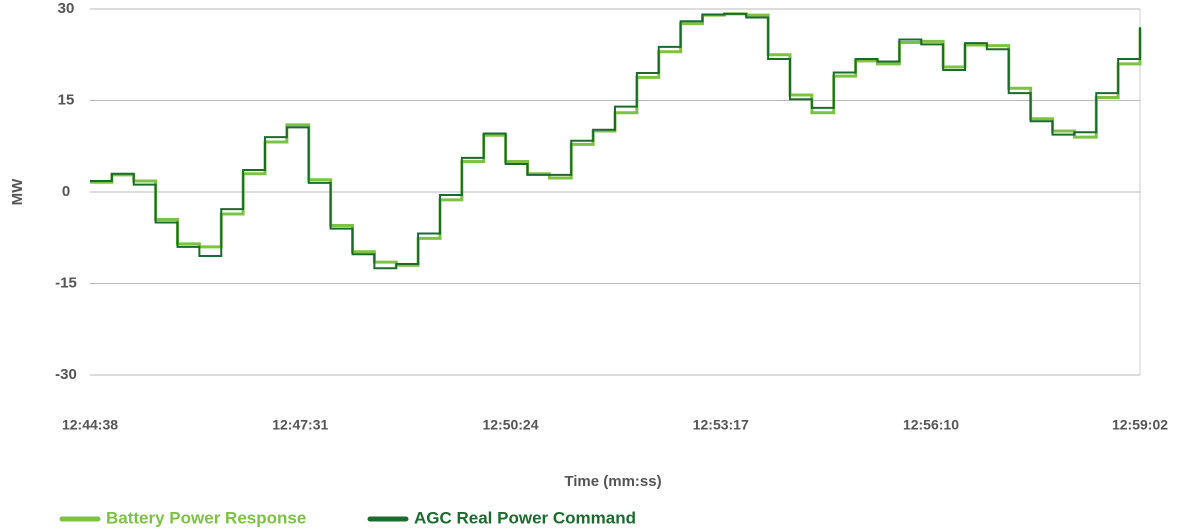 The image size is (1178, 529). Describe the element at coordinates (721, 425) in the screenshot. I see `x-tick-label: 12:53:17` at that location.